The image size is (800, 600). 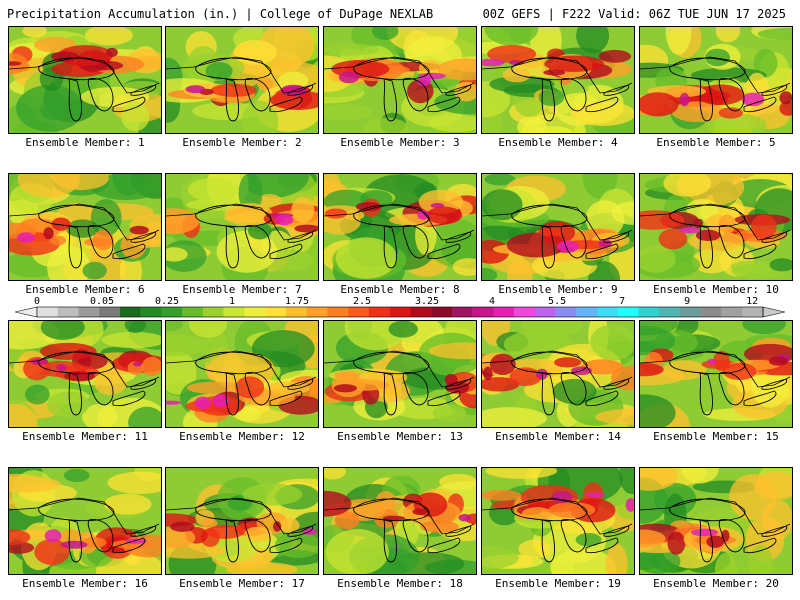 I want to click on ensemble-member-label: Ensemble Member: 17, so click(x=242, y=583).